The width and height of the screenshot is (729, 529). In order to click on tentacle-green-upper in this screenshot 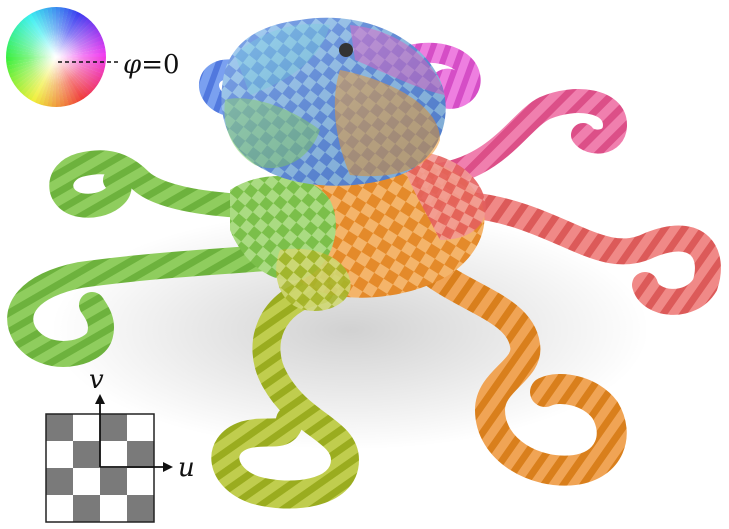, I will do `click(180, 184)`.